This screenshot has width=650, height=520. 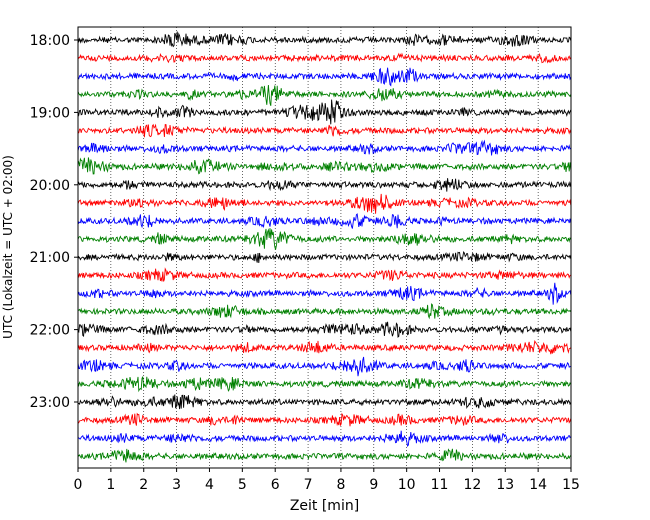 What do you see at coordinates (407, 485) in the screenshot?
I see `x-tick-label: 10` at bounding box center [407, 485].